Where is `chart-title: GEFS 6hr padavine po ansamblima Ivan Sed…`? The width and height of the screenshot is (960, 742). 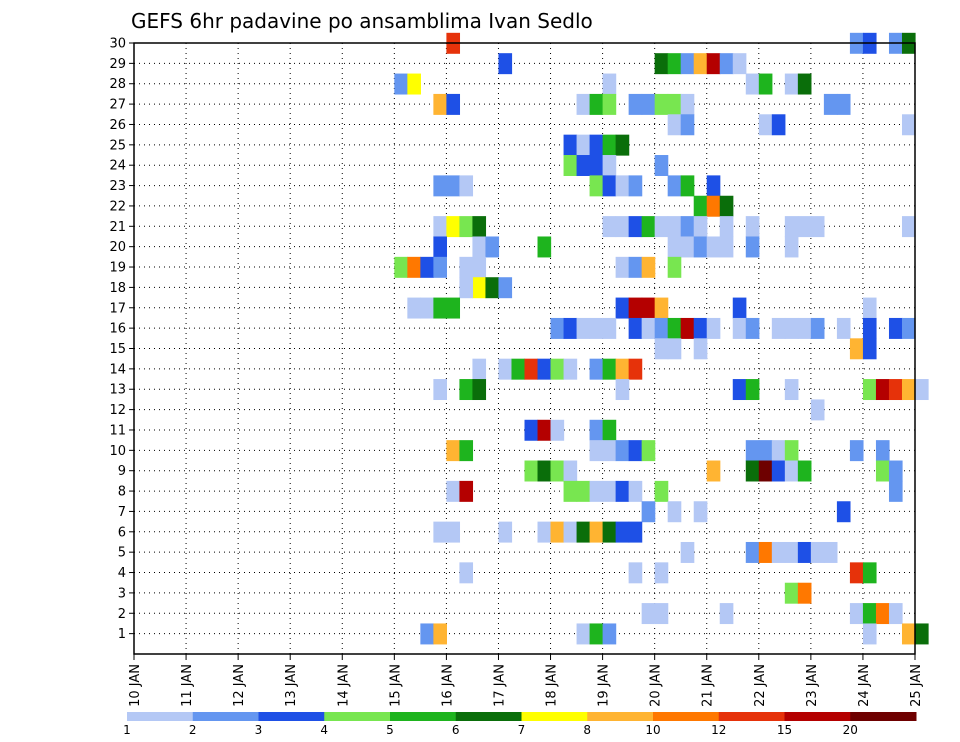
chart-title: GEFS 6hr padavine po ansamblima Ivan Sed… is located at coordinates (362, 21).